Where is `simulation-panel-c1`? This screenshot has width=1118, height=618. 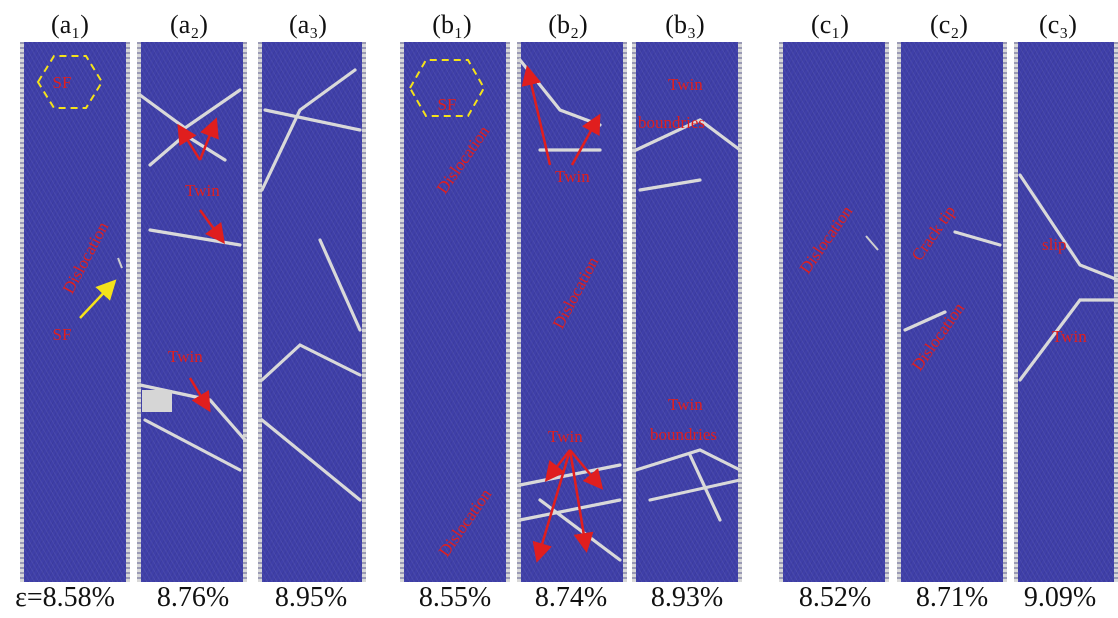
simulation-panel-c1 is located at coordinates (834, 312).